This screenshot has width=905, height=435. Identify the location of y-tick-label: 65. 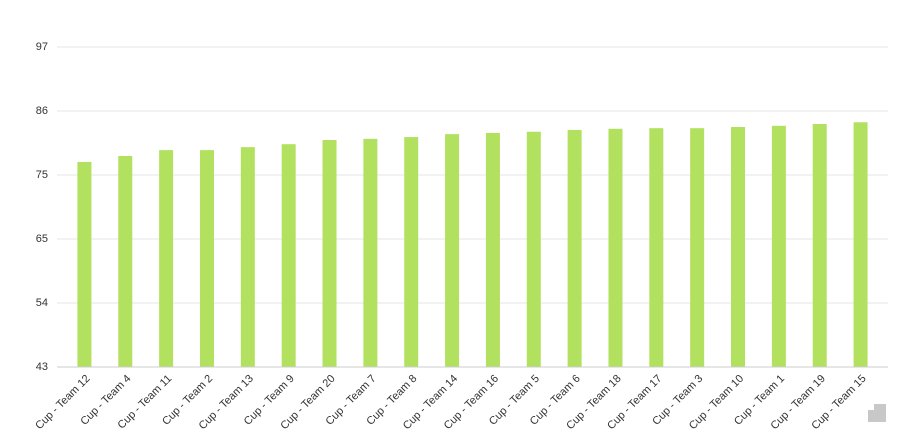
(42, 239).